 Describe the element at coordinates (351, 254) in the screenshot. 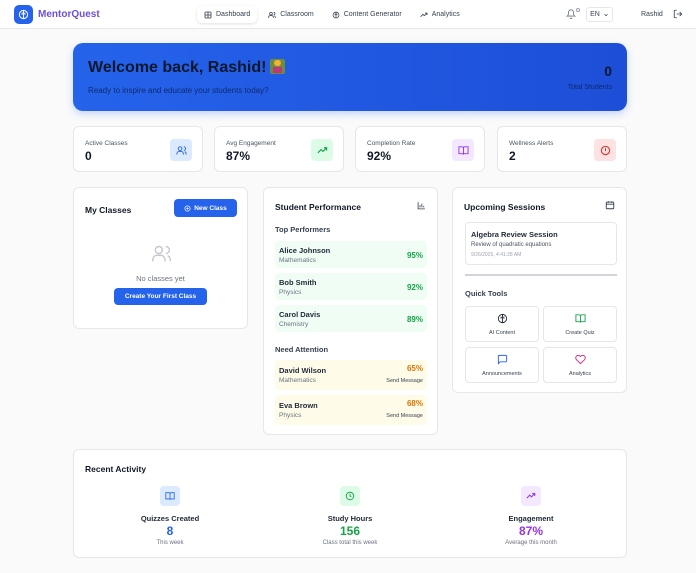

I see `top-performer-row: Alice Johnson Mathematics 95%` at that location.